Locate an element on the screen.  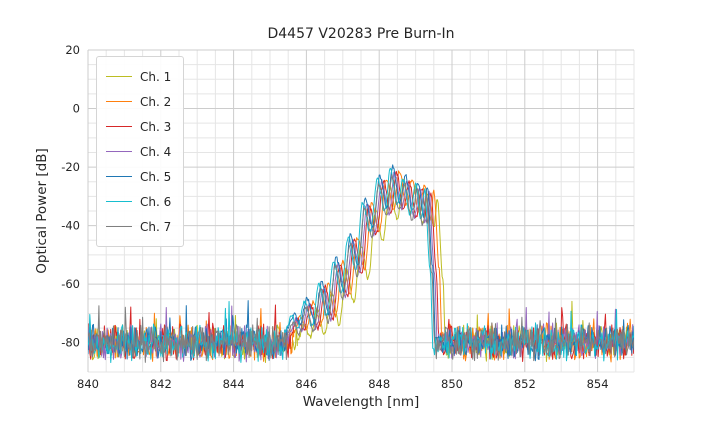
legend-label: Ch. 6 is located at coordinates (156, 201).